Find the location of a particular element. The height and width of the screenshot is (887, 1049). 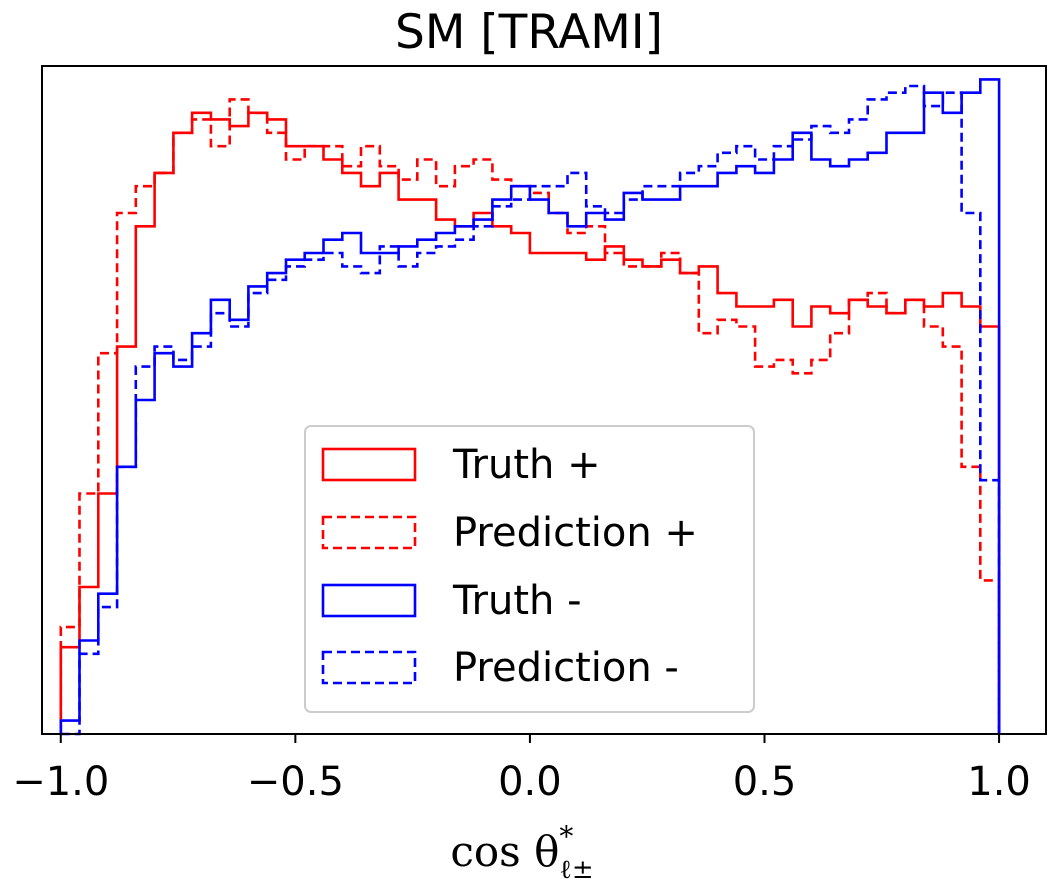

x-tick-label: 0.5 is located at coordinates (765, 782).